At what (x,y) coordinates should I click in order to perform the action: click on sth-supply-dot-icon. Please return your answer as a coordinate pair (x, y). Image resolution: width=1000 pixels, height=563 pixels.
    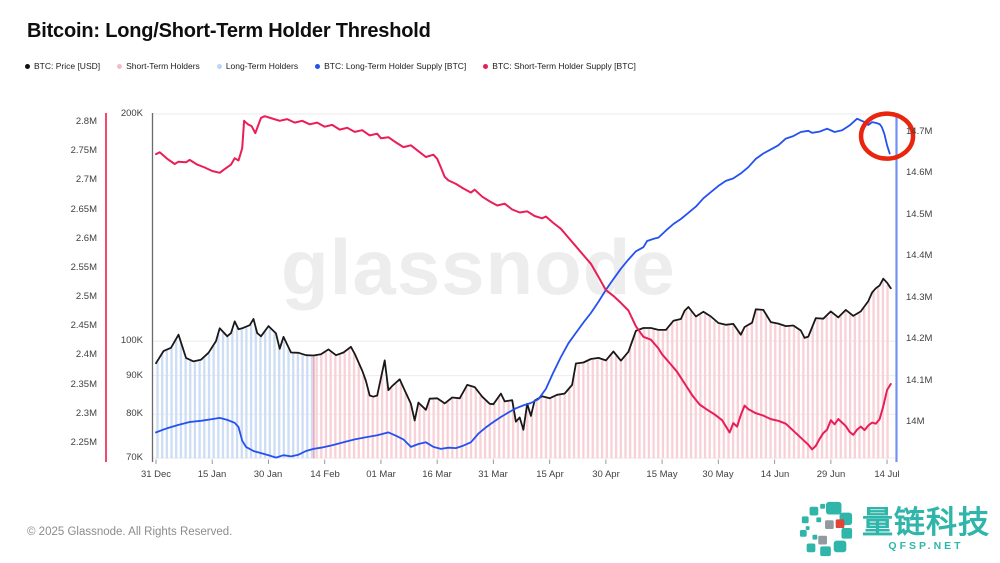
    Looking at the image, I should click on (486, 66).